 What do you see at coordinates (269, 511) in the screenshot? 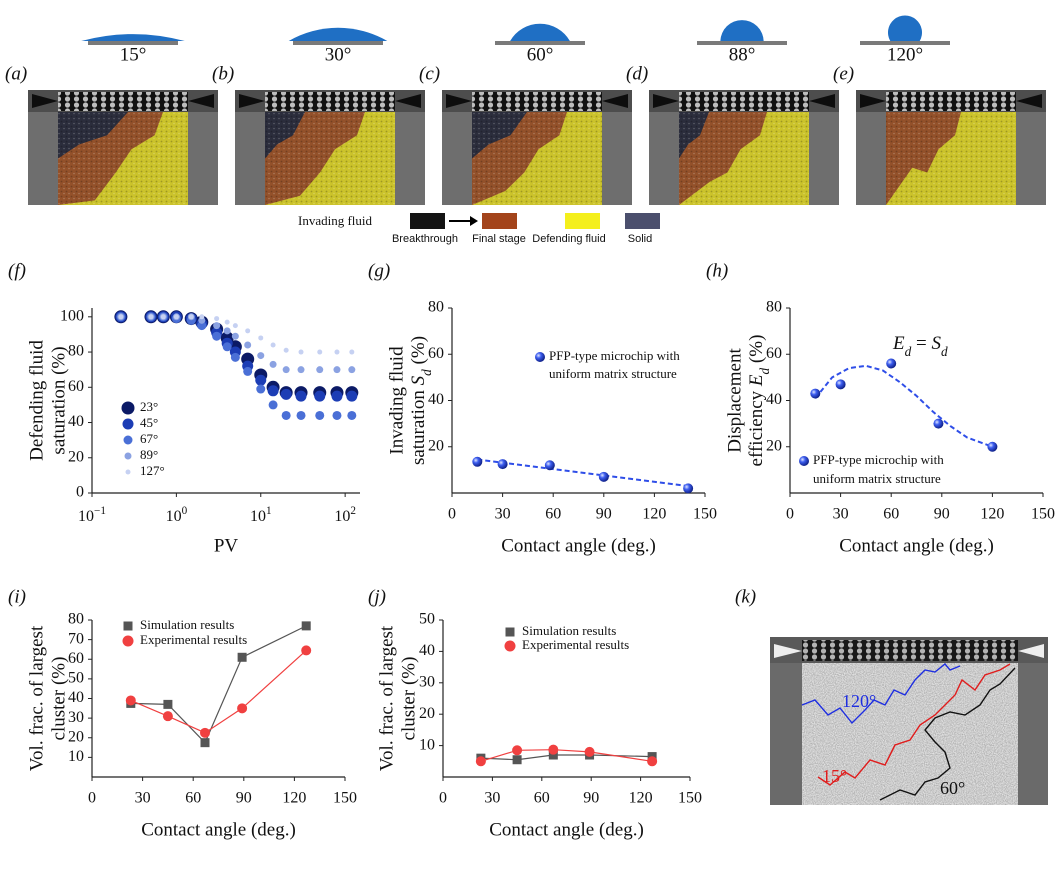
I see `tick-exponent: 1` at bounding box center [269, 511].